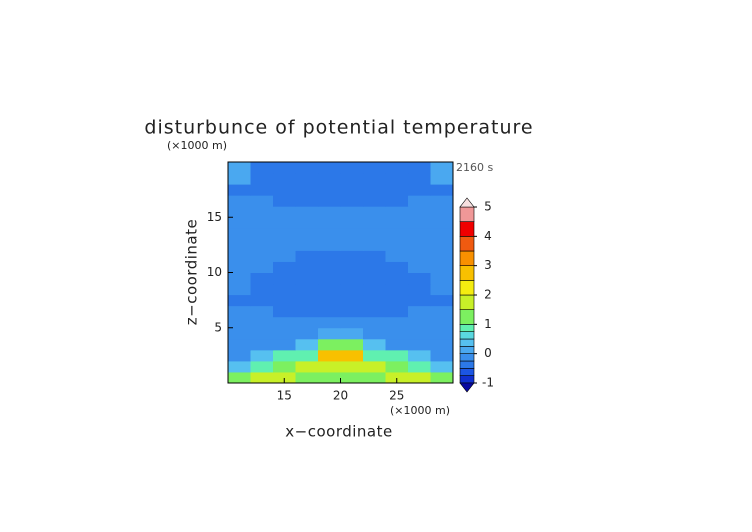  What do you see at coordinates (396, 396) in the screenshot?
I see `x-tick-label: 25` at bounding box center [396, 396].